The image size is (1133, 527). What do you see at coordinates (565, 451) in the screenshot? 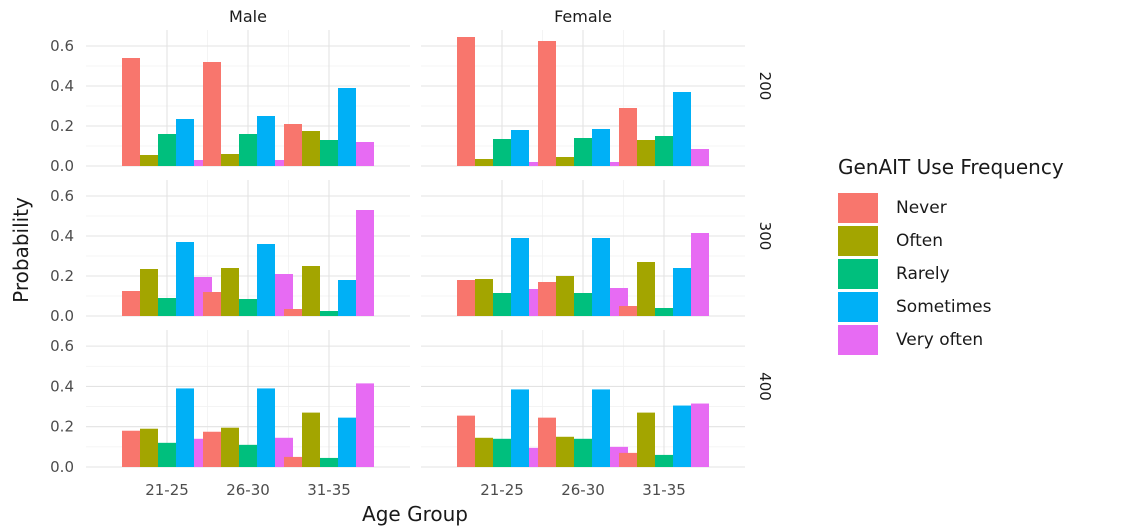
I see `bar-female-400-26-30-often` at bounding box center [565, 451].